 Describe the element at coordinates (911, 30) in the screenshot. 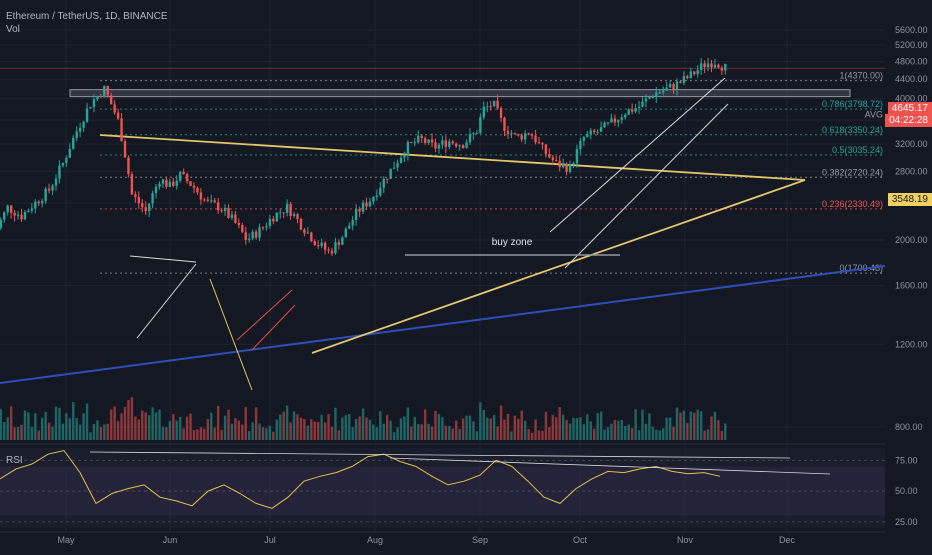

I see `y-tick-5600: 5600.00` at that location.